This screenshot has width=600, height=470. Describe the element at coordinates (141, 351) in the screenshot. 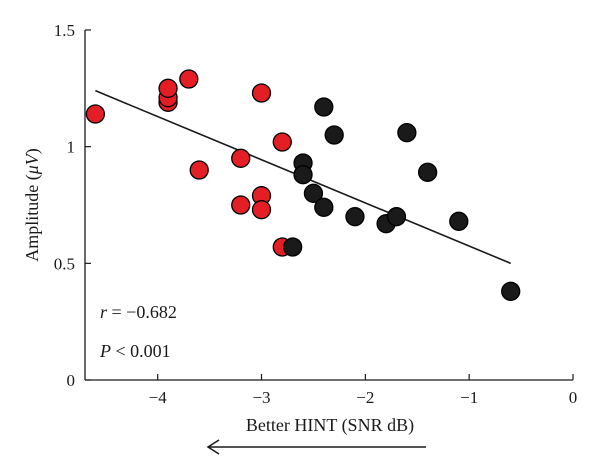

I see `p-value: < 0.001` at that location.